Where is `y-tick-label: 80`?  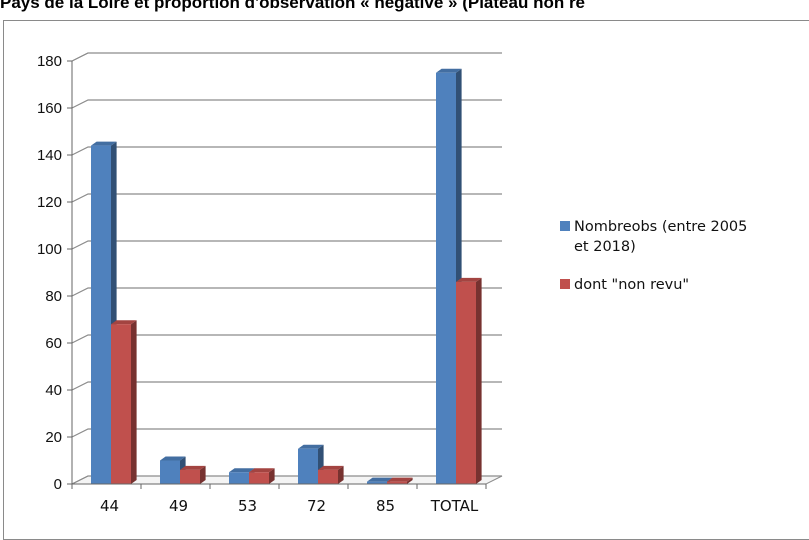
y-tick-label: 80 is located at coordinates (53, 296).